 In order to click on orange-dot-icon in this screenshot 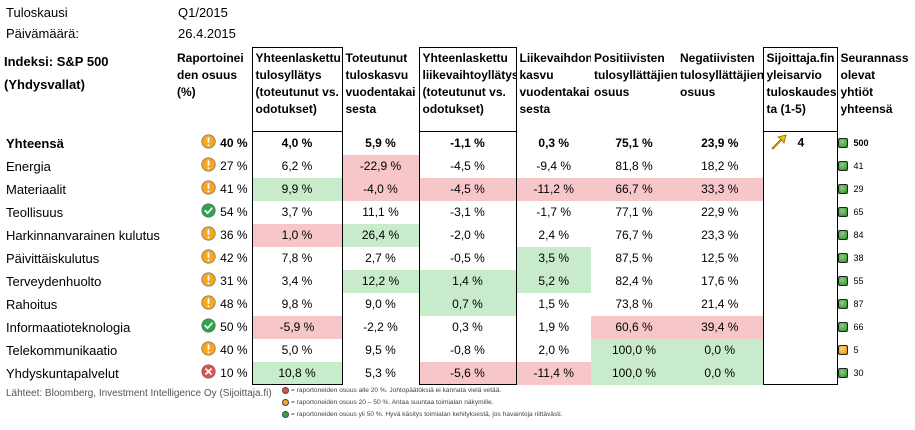, I will do `click(285, 402)`.